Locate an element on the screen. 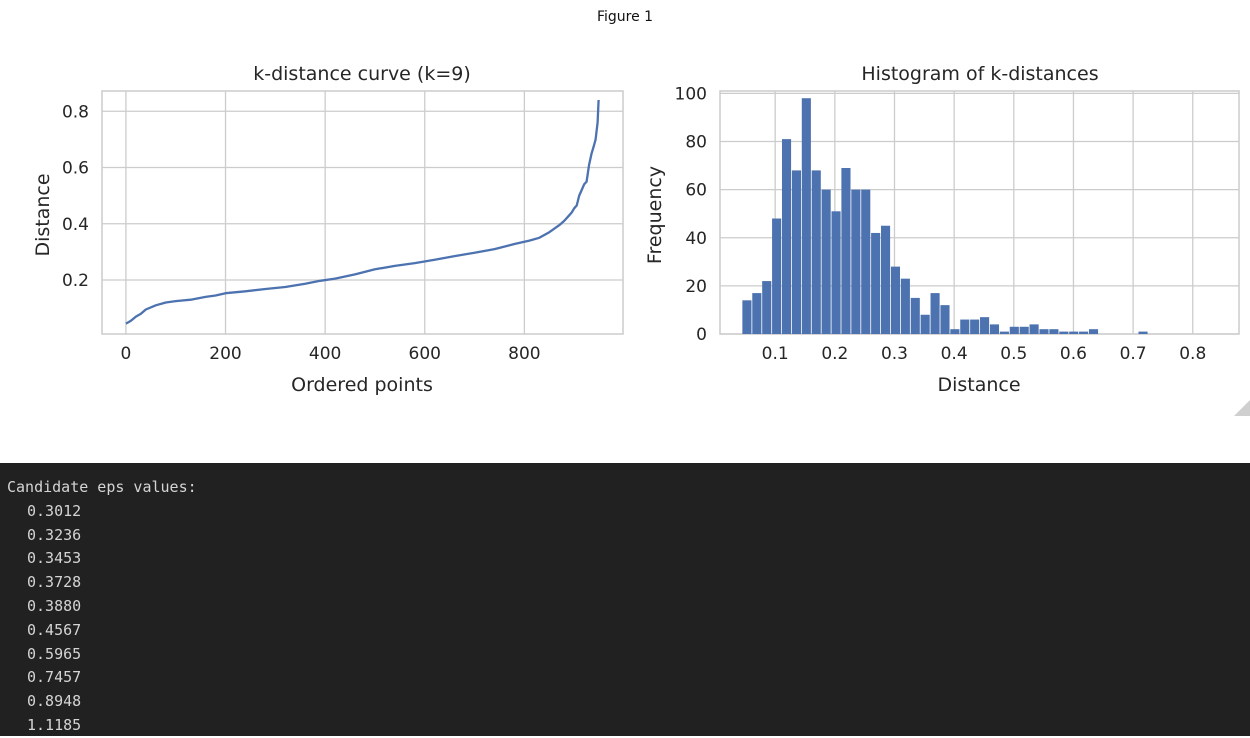 This screenshot has width=1250, height=738. chart-title: Histogram of k-distances is located at coordinates (979, 74).